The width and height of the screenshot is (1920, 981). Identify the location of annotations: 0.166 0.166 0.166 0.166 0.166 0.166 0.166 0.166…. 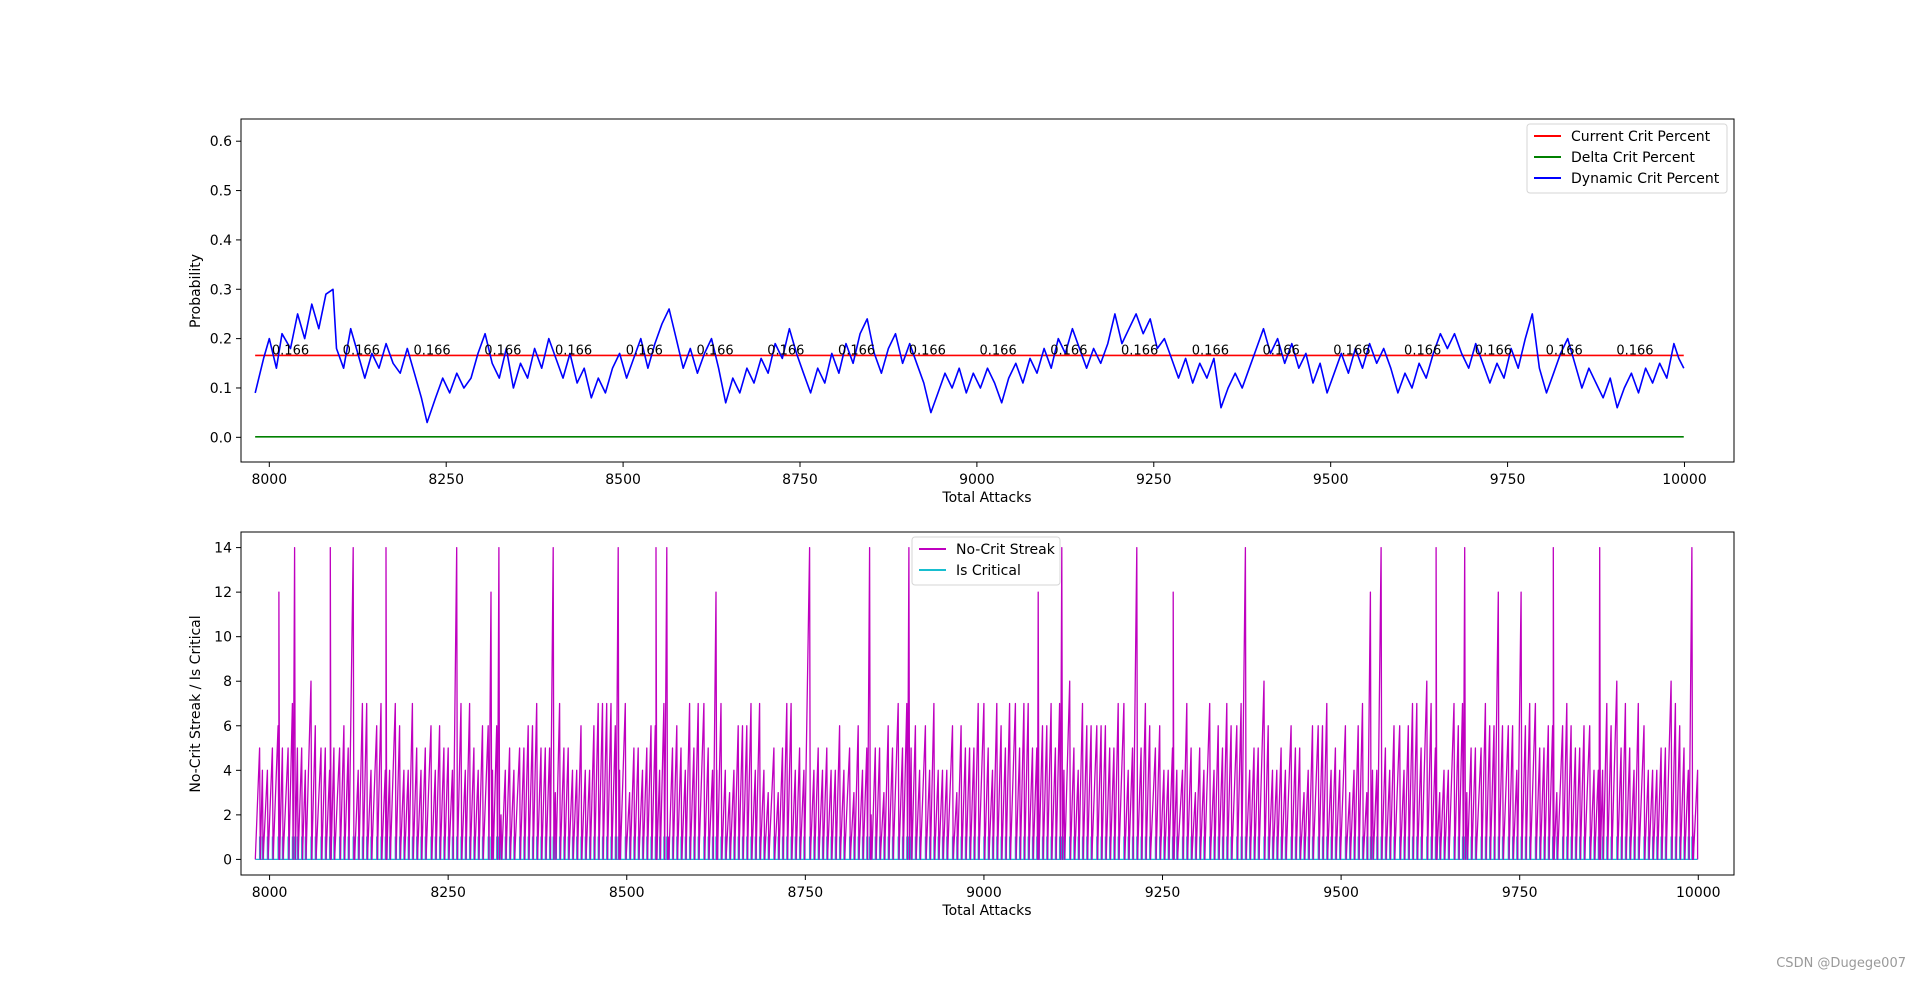
(963, 350).